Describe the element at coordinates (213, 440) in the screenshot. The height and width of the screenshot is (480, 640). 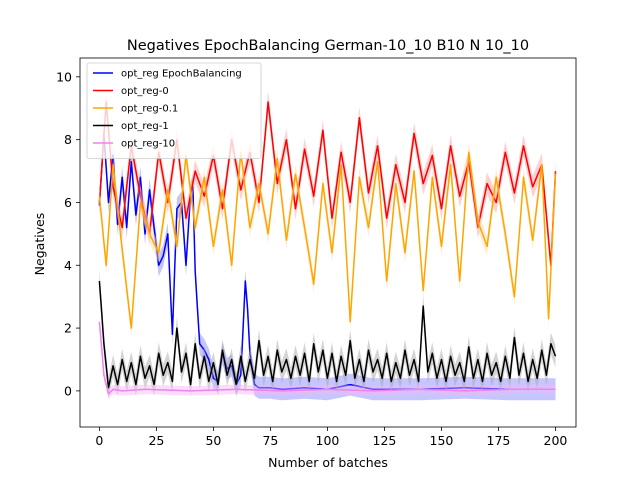
I see `x-tick-label-2: 50` at that location.